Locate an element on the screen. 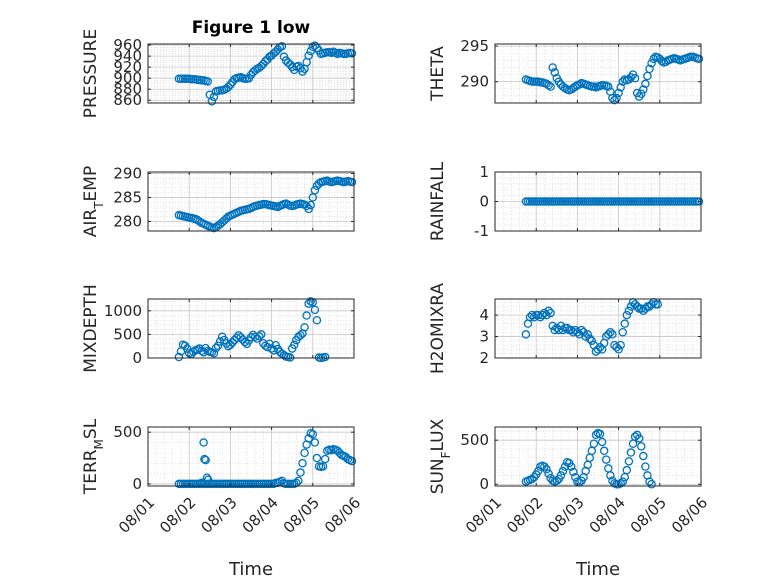 The image size is (778, 583). y-axis-label: H2OMIXRA is located at coordinates (438, 328).